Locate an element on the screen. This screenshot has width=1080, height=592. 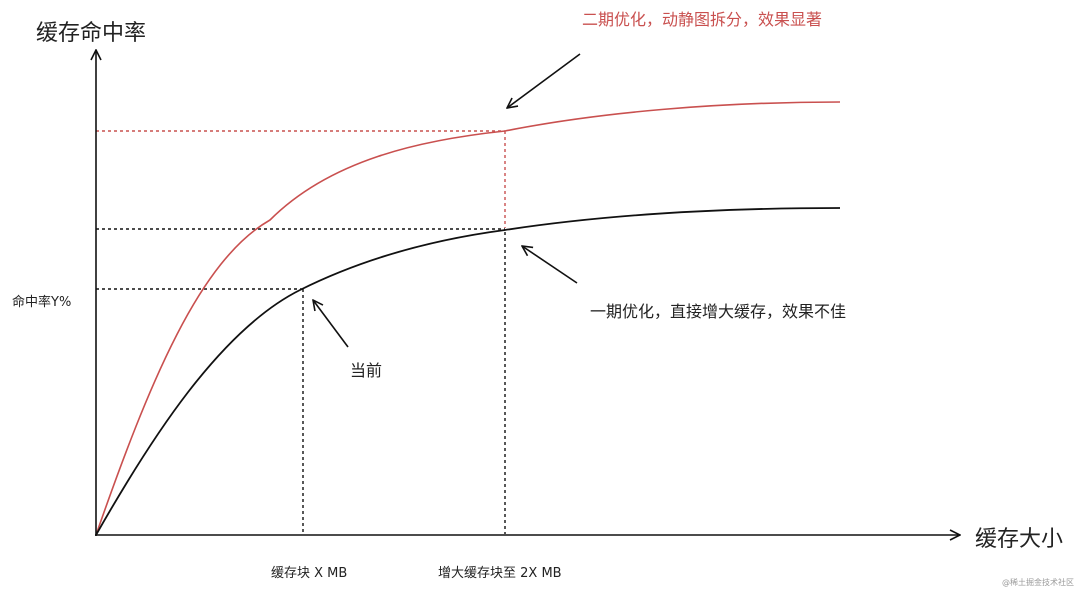
annotation-optimized: 二期优化，动静图拆分，效果显著 is located at coordinates (702, 19).